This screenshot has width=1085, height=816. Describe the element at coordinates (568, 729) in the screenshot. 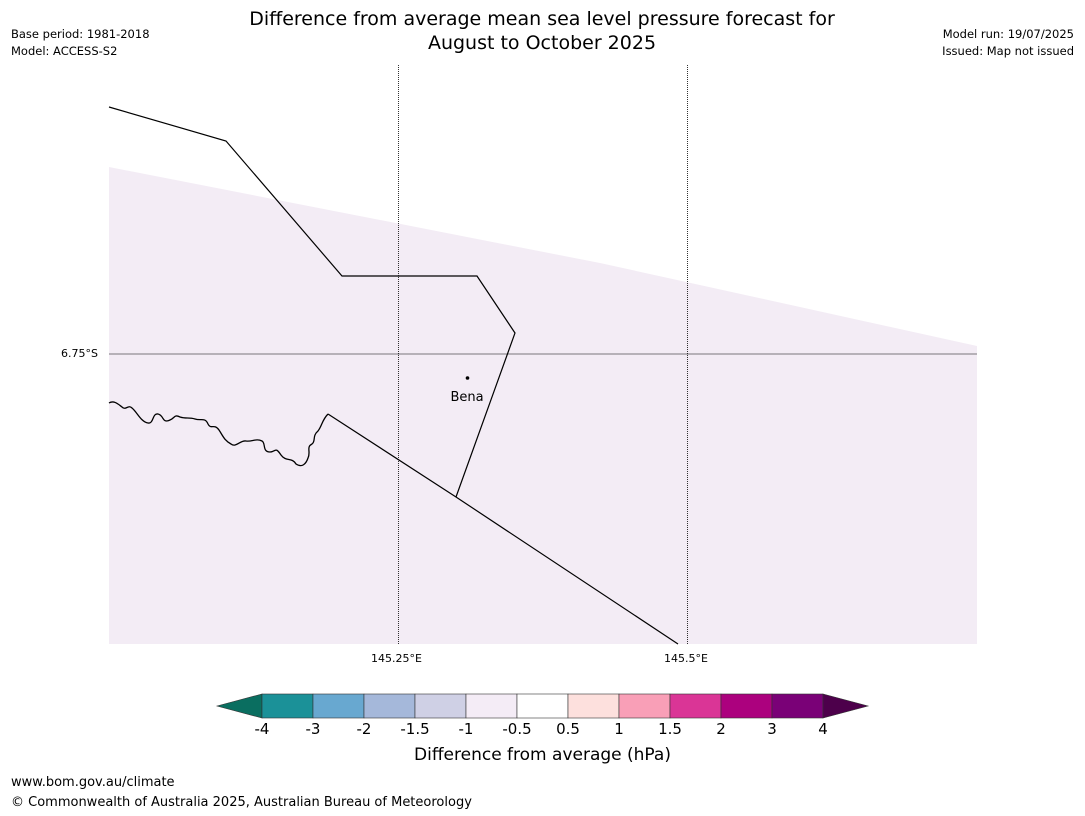

I see `colorbar-tick-label: 0.5` at that location.